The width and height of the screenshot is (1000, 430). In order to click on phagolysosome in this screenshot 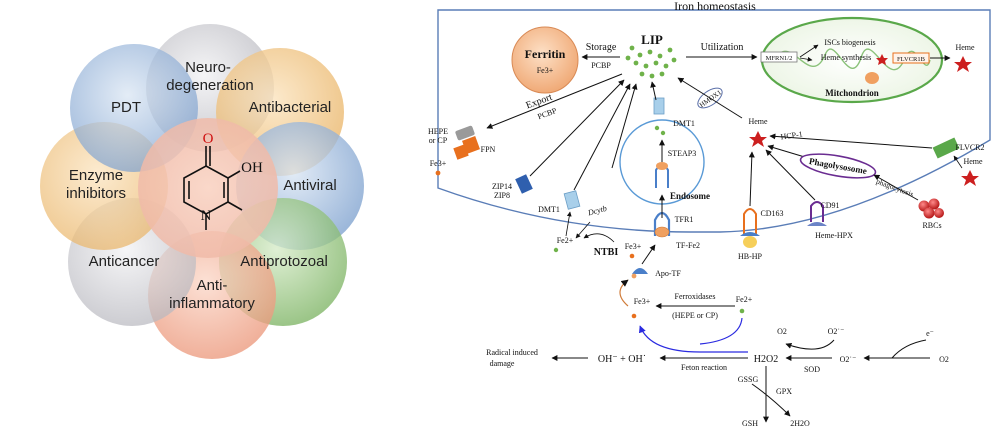, I will do `click(838, 166)`.